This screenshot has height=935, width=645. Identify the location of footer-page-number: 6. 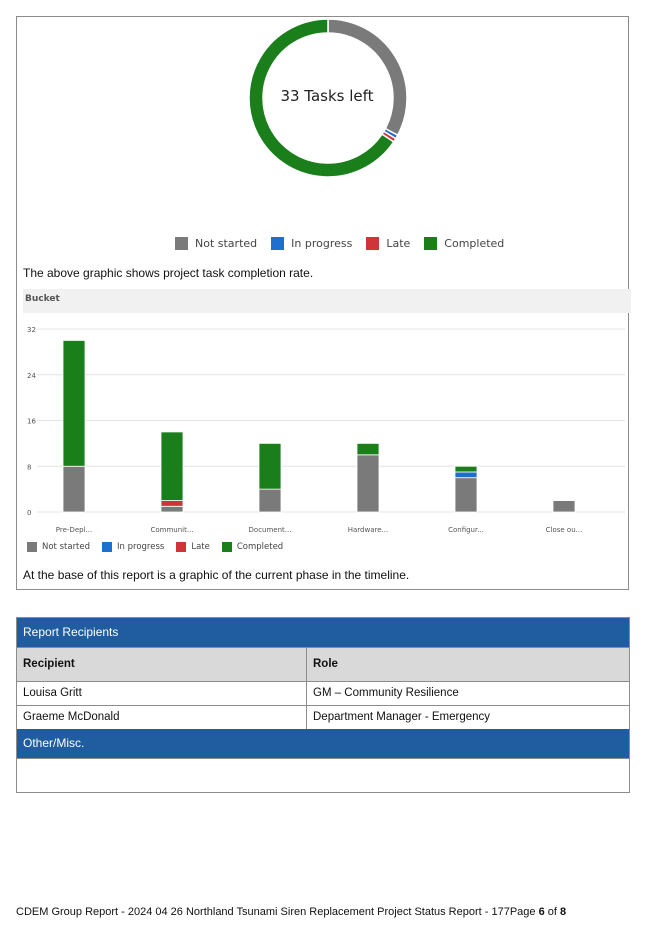
(541, 912).